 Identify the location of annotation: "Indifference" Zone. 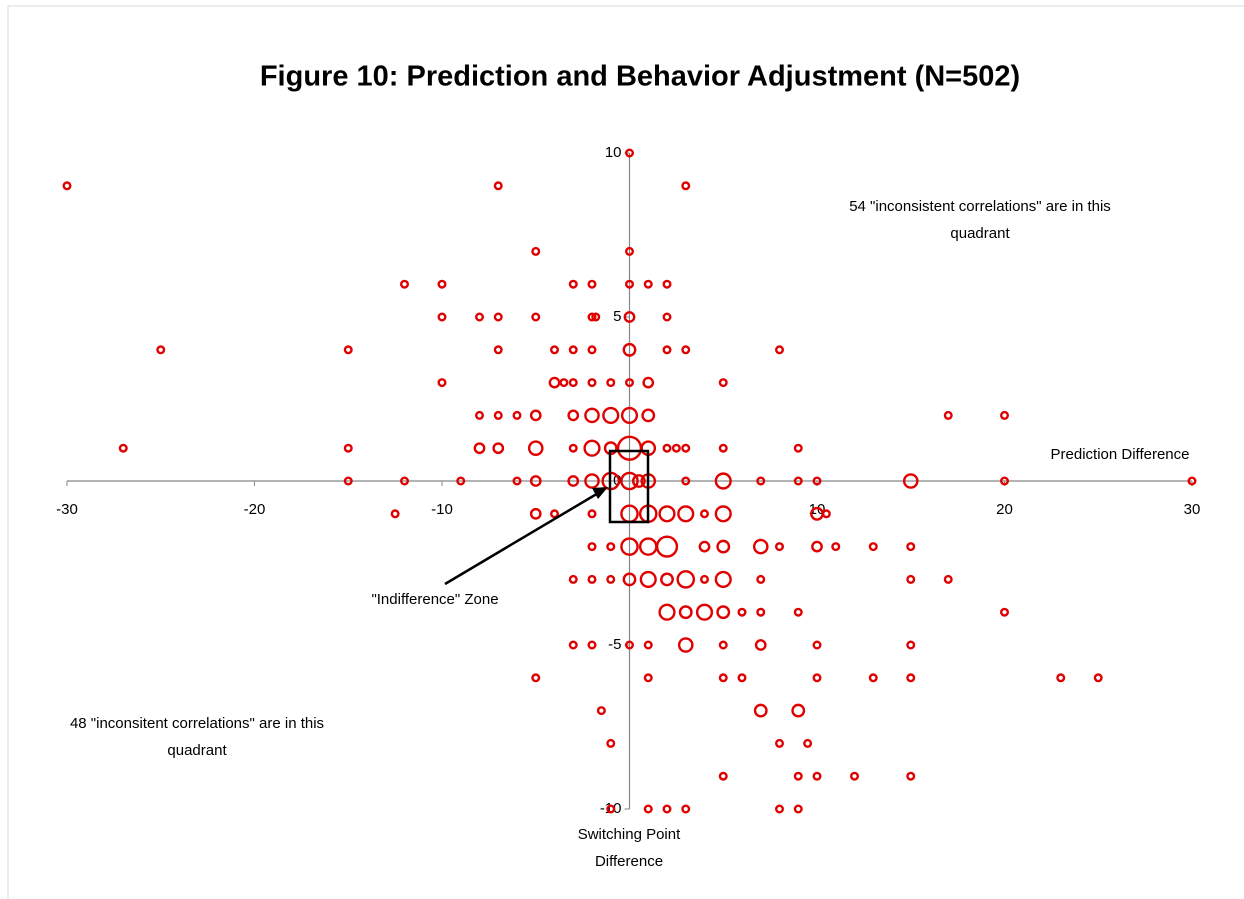
(435, 599).